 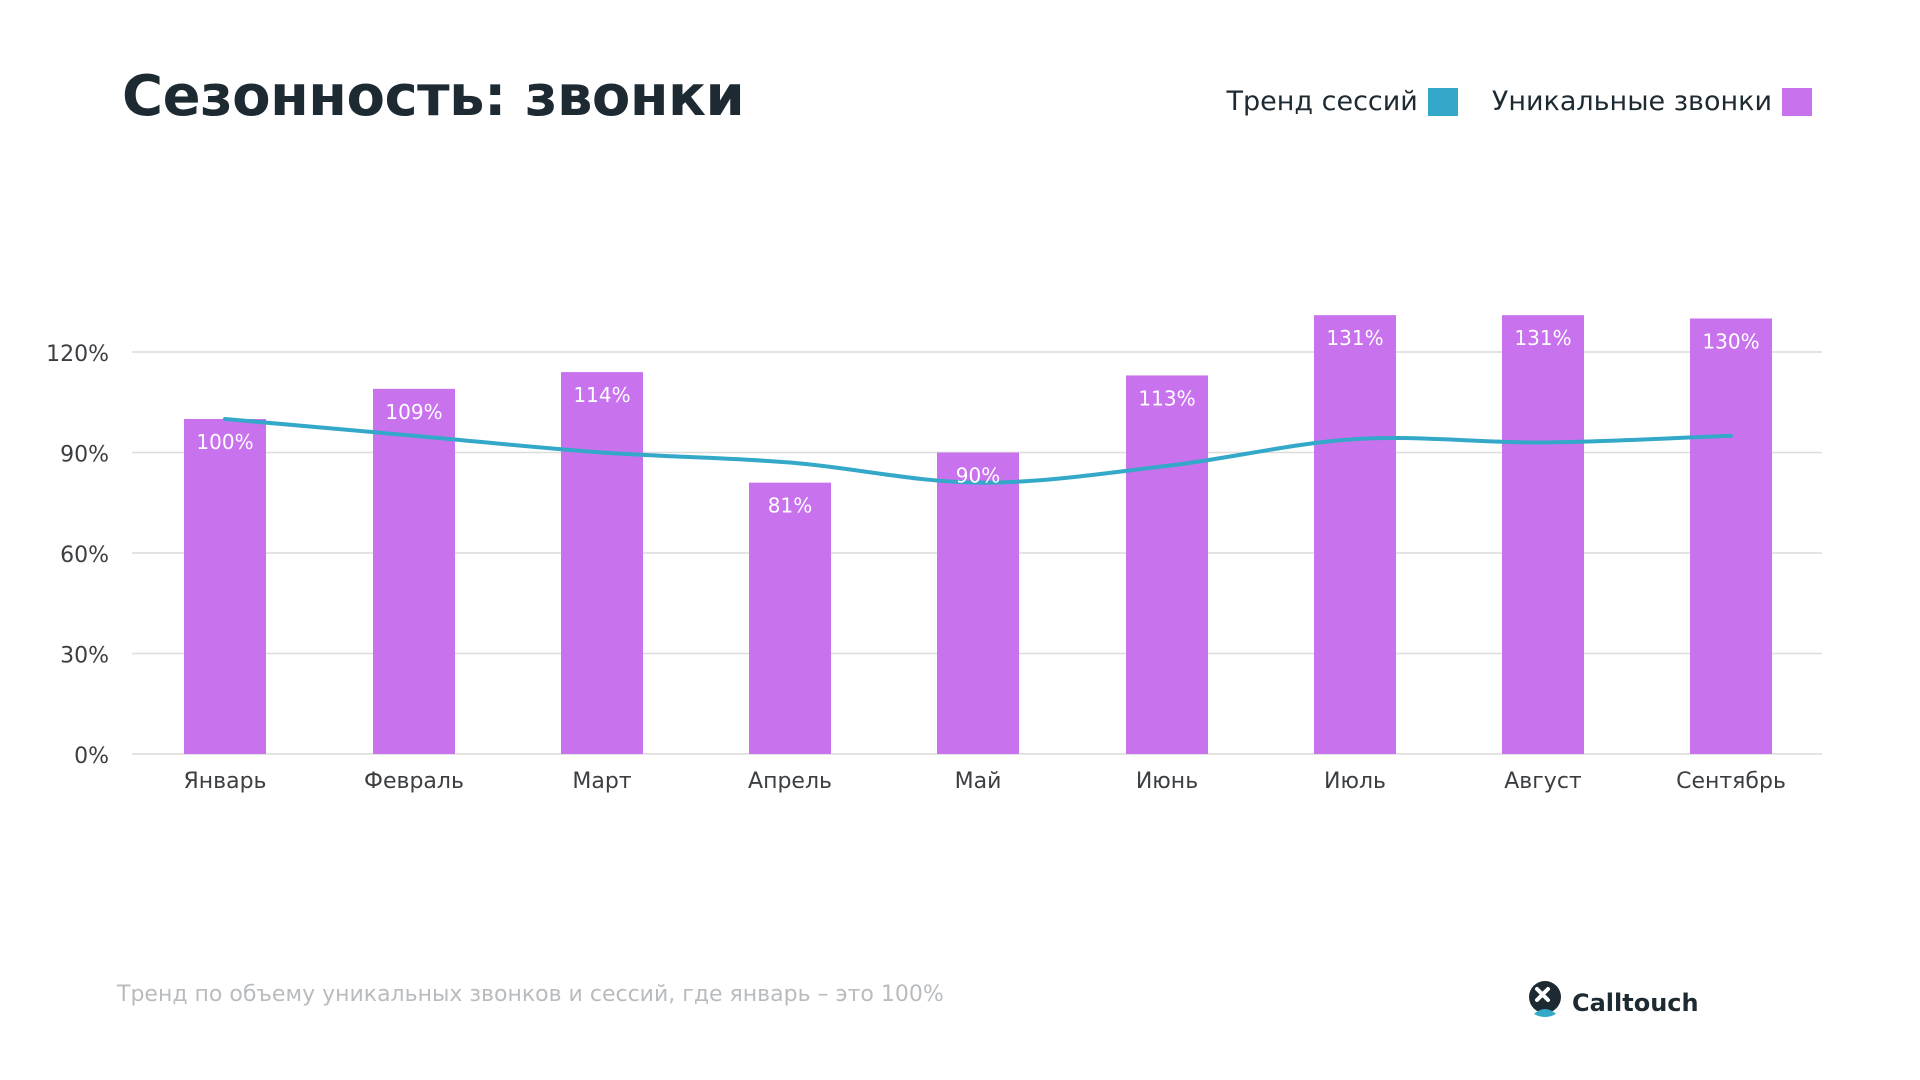 I want to click on legend-label-calls: Уникальные звонки, so click(x=1631, y=101).